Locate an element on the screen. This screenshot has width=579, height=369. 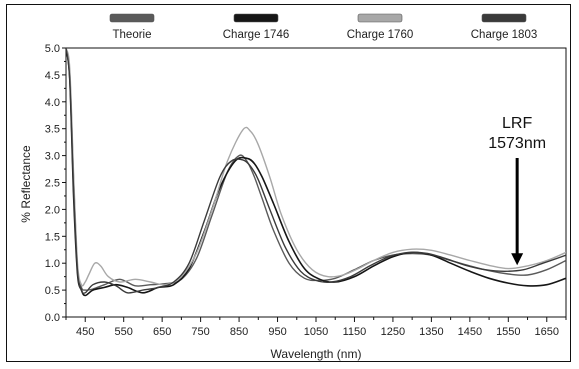
x-tick-label: 1550 is located at coordinates (508, 332).